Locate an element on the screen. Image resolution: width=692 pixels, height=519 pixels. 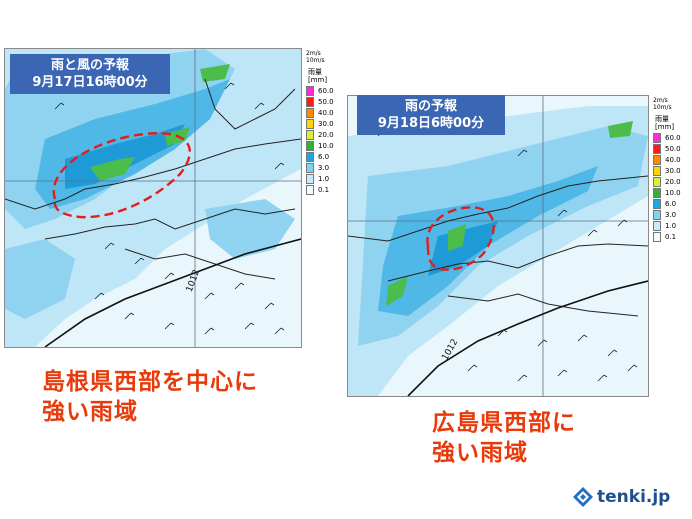
right-title-box: 雨の予報 9月18日6時00分 is located at coordinates (431, 115).